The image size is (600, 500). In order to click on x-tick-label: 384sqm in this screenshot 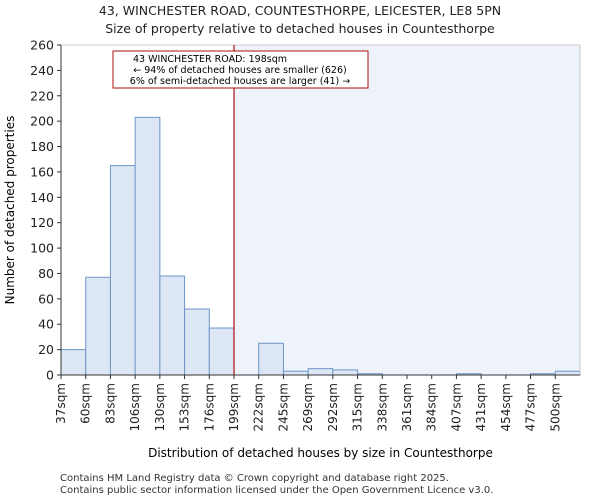, I will do `click(432, 407)`.